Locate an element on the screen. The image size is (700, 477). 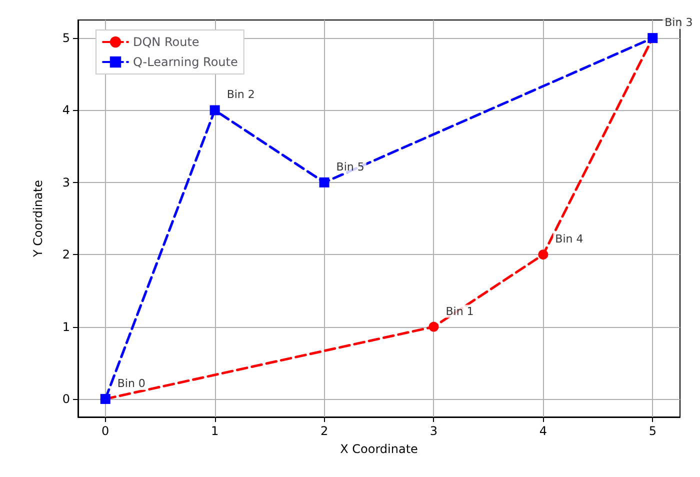
annotation: Bin 1 is located at coordinates (460, 311).